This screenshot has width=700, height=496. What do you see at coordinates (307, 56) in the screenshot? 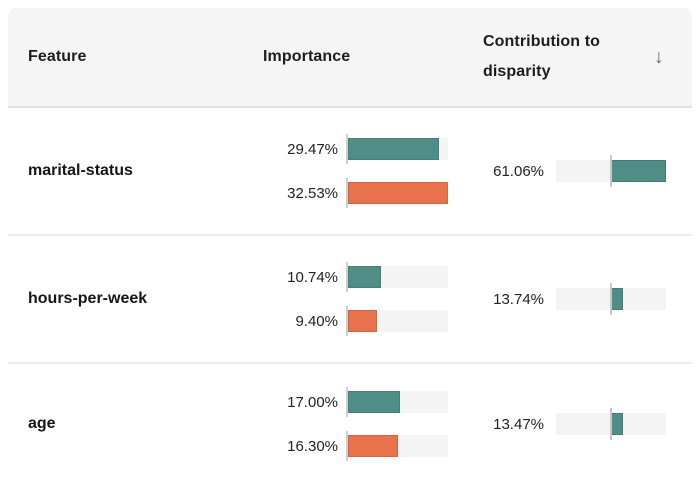
I see `column-header-importance: Importance` at bounding box center [307, 56].